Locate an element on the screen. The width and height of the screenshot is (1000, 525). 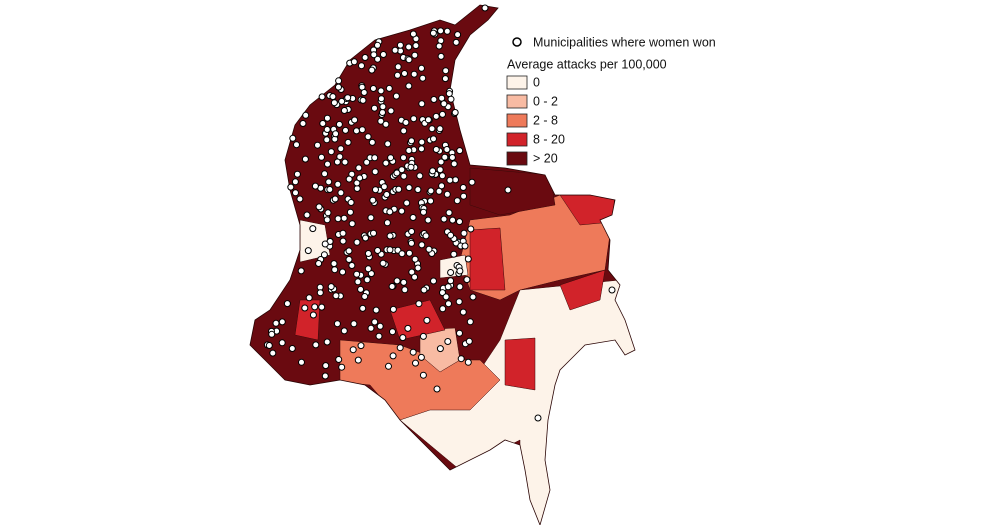
legend-label: 2 - 8 is located at coordinates (545, 120).